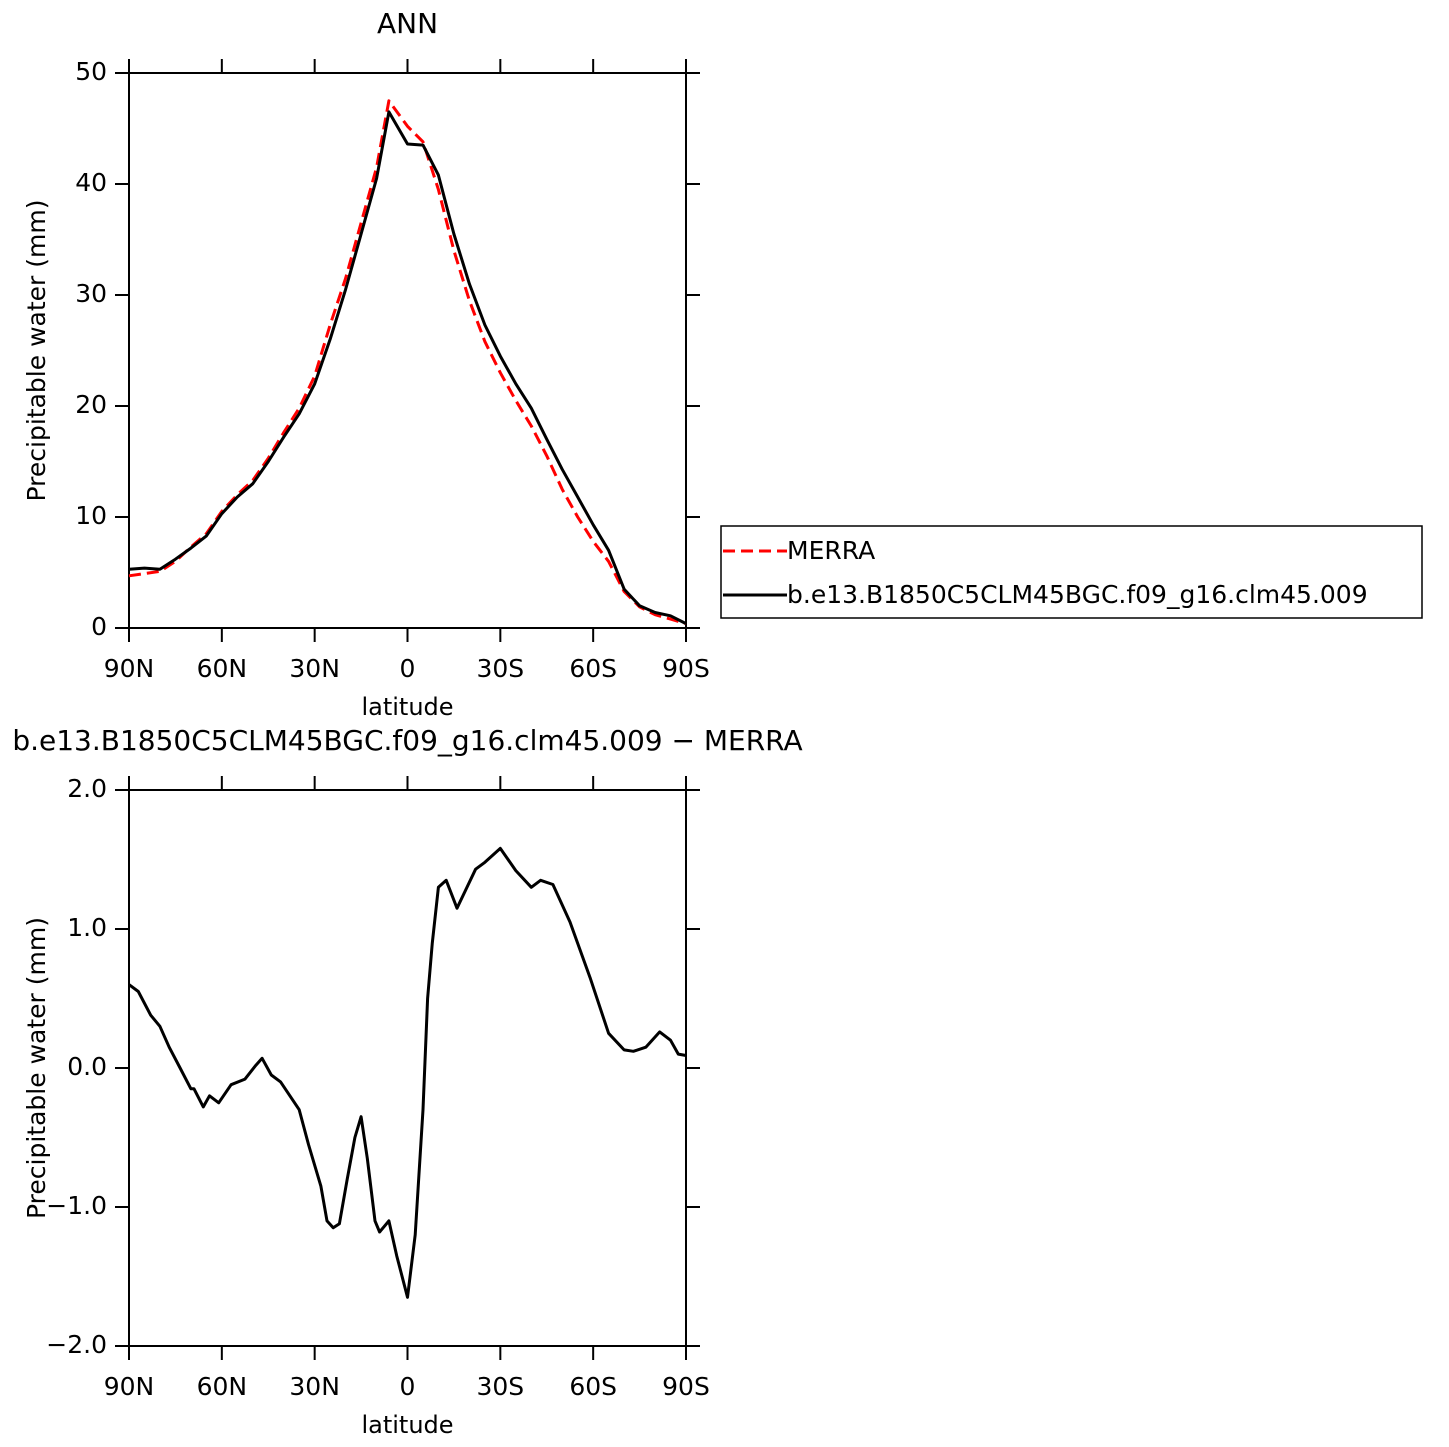 The width and height of the screenshot is (1449, 1447). What do you see at coordinates (76, 1344) in the screenshot?
I see `y-tick-label: −2.0` at bounding box center [76, 1344].